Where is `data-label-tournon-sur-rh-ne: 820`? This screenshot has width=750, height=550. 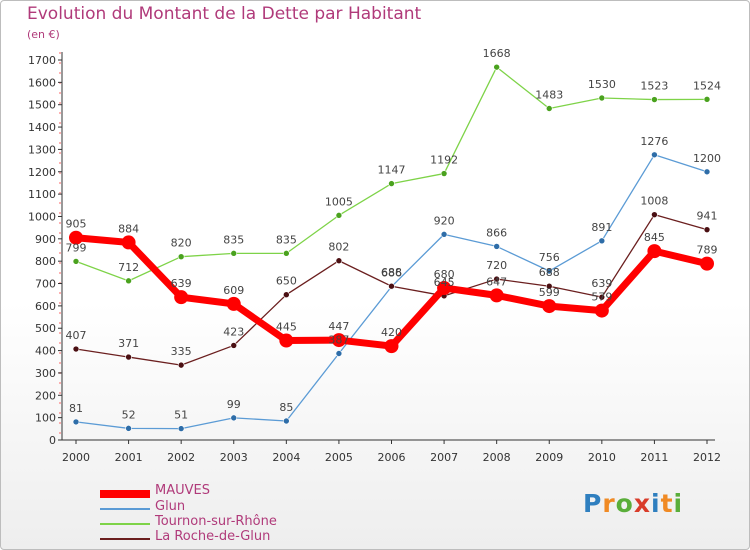 data-label-tournon-sur-rh-ne: 820 is located at coordinates (181, 243).